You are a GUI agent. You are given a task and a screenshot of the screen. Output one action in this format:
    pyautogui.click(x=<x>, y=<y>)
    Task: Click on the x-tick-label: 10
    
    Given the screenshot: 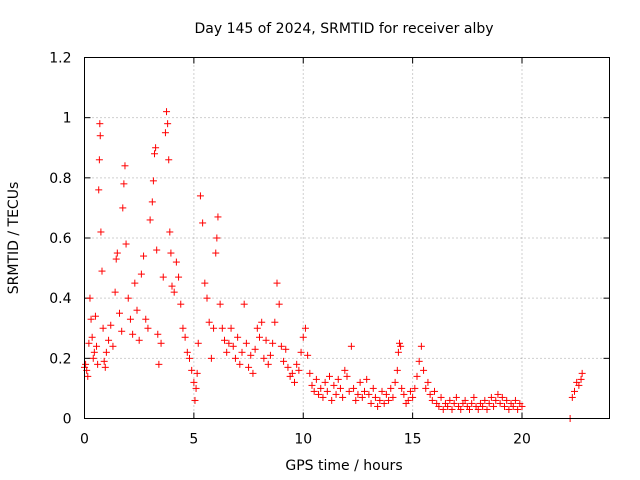 What is the action you would take?
    pyautogui.click(x=303, y=440)
    